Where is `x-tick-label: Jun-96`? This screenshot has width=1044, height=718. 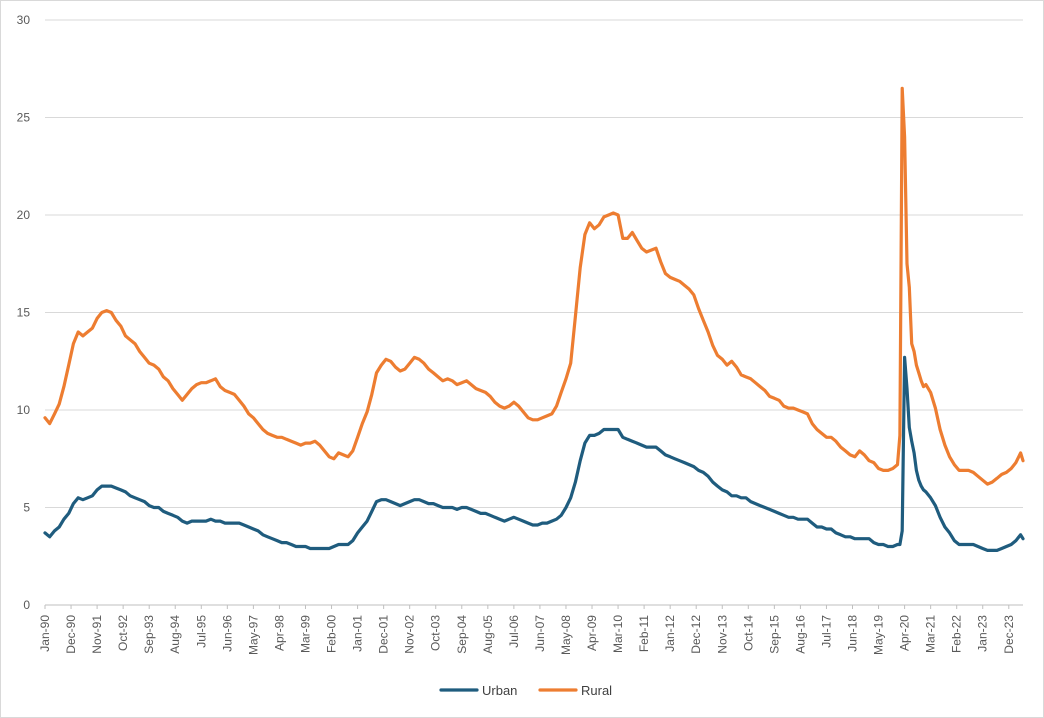
x-tick-label: Jun-96 is located at coordinates (227, 633).